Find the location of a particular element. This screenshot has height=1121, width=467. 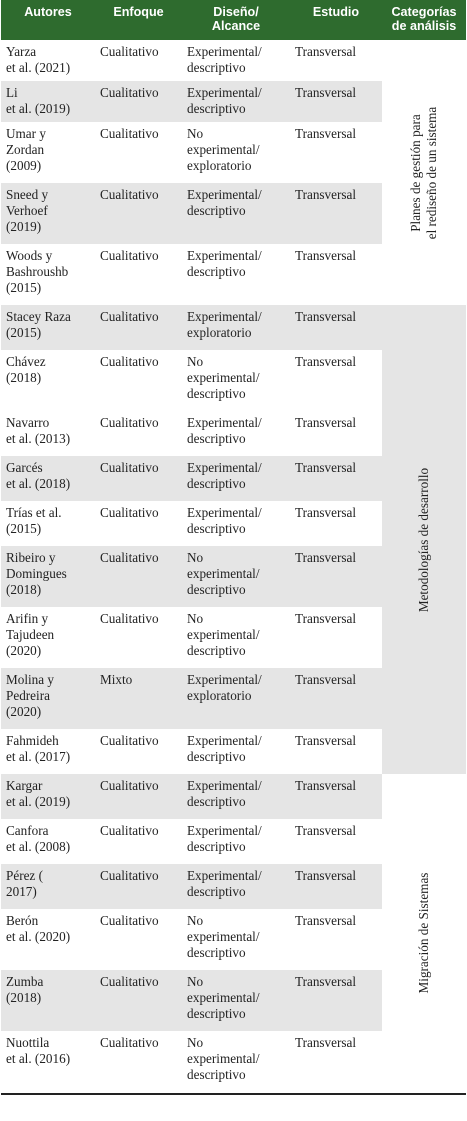

category-cell: Metodologías de desarrollo is located at coordinates (424, 539).